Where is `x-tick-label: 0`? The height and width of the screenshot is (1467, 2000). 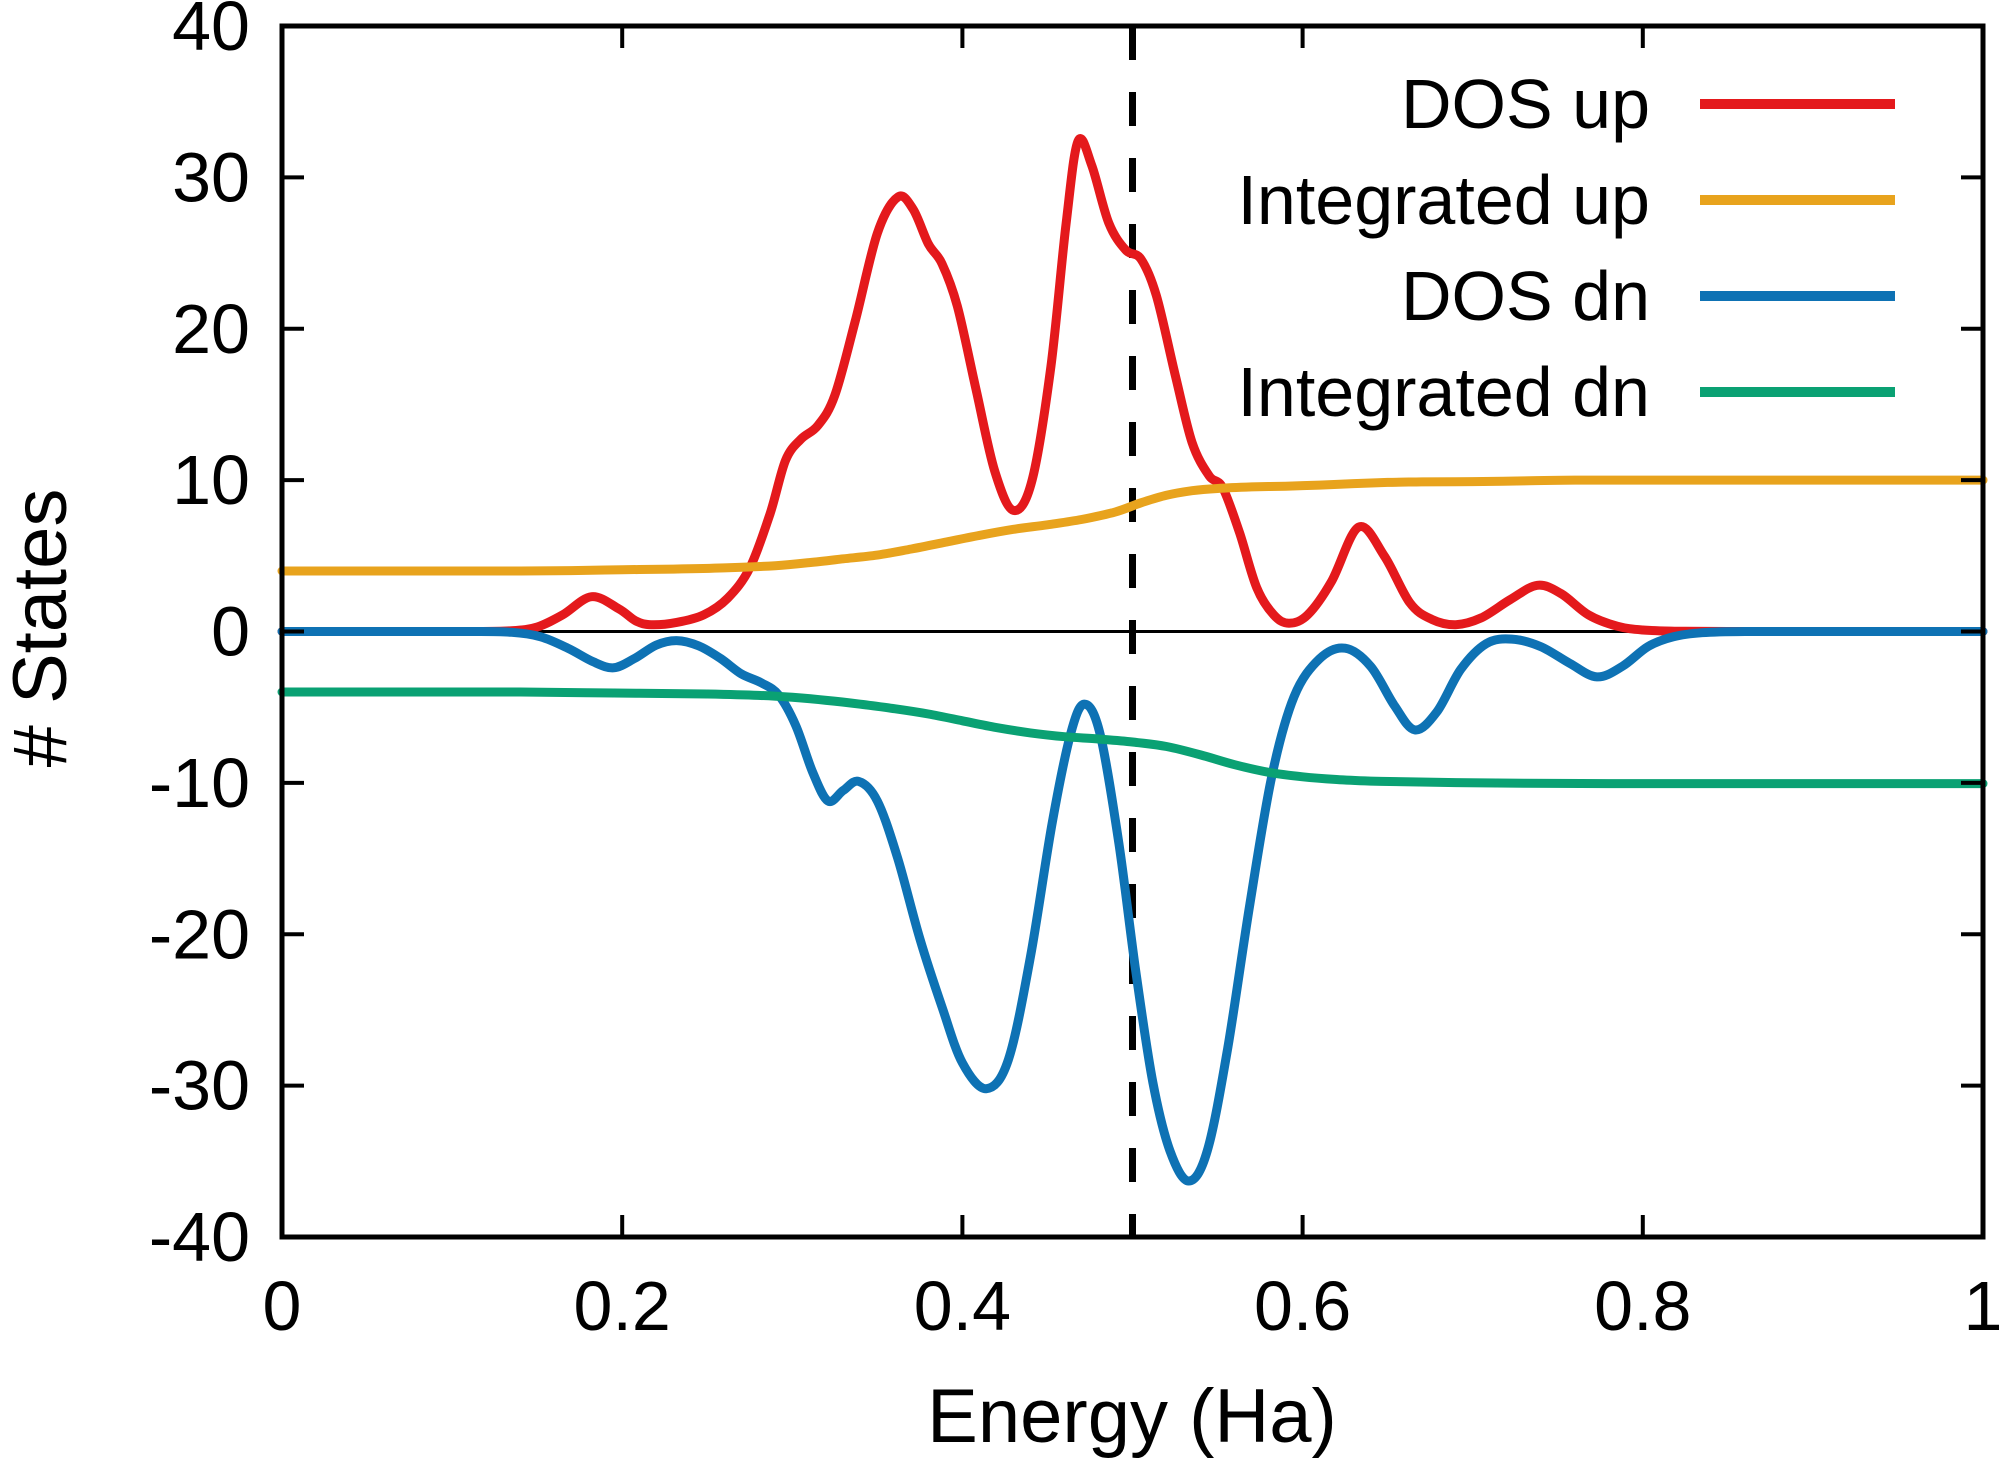 x-tick-label: 0 is located at coordinates (282, 1306).